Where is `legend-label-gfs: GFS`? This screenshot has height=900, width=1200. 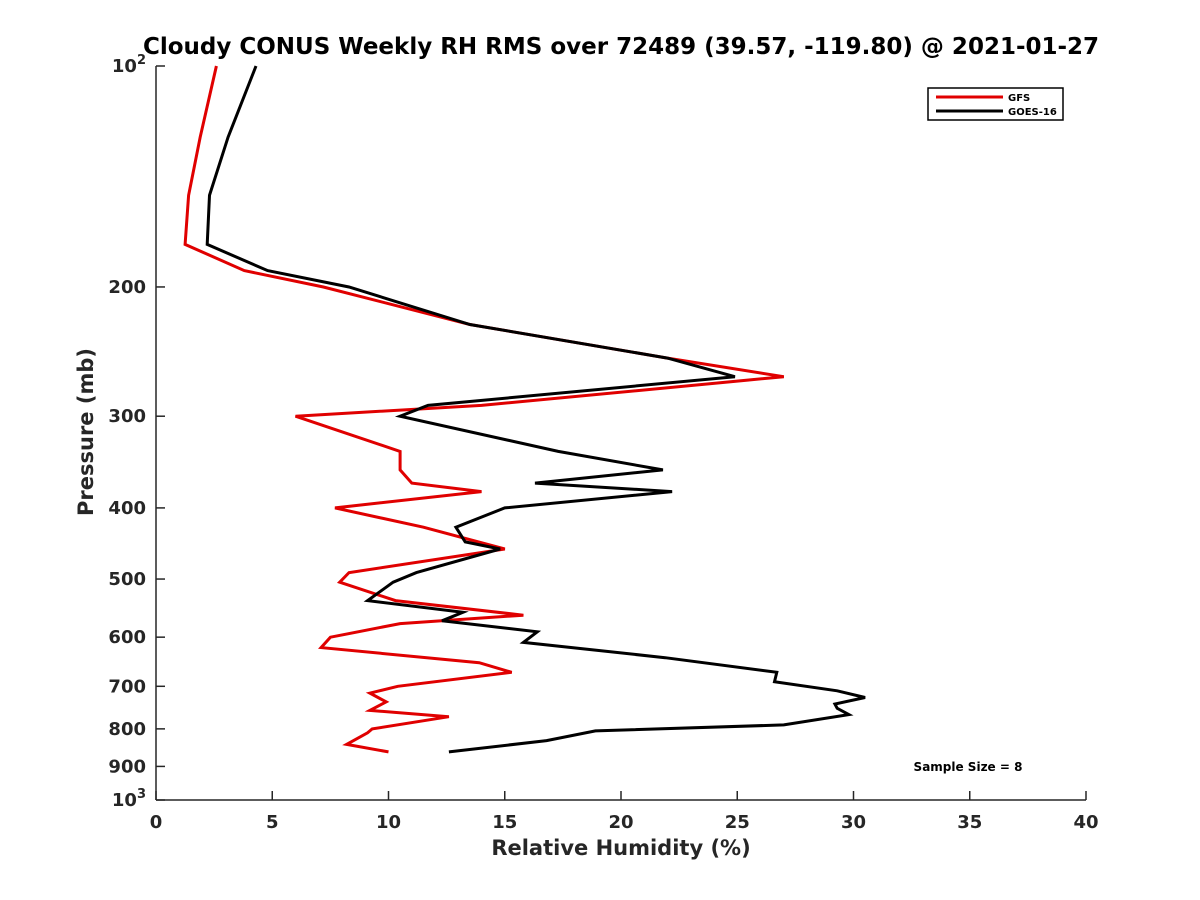
legend-label-gfs: GFS is located at coordinates (1019, 98).